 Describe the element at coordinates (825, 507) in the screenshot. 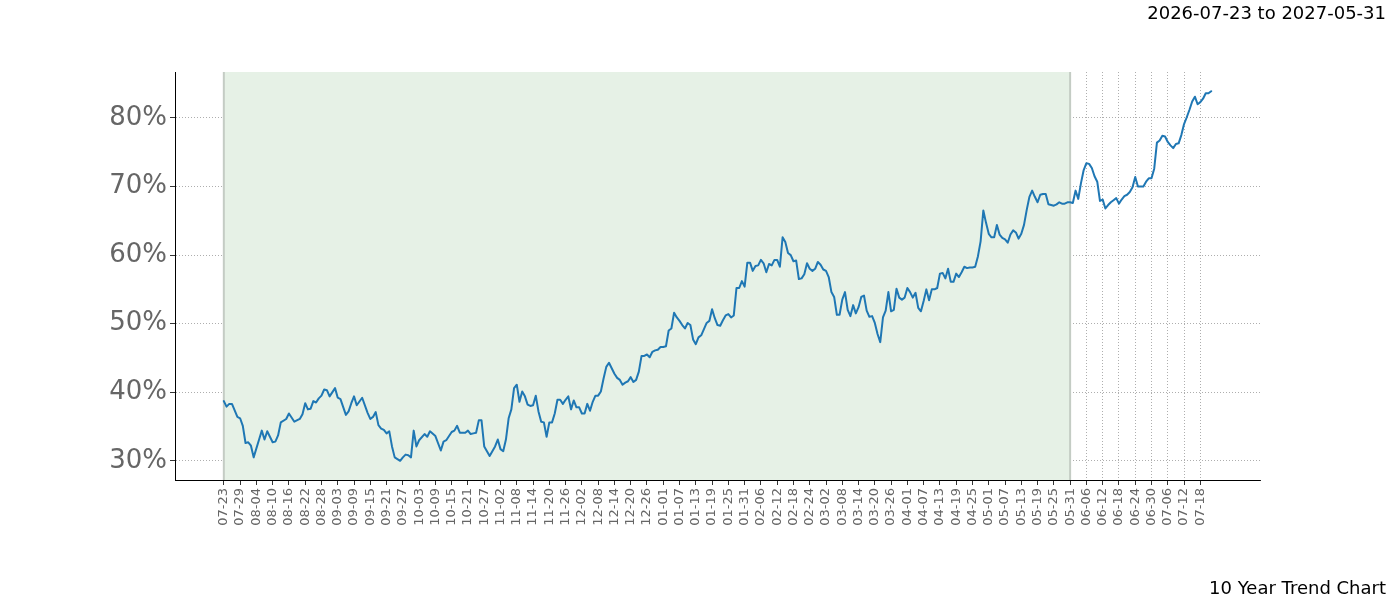

I see `x-tick-label: 03-02` at that location.